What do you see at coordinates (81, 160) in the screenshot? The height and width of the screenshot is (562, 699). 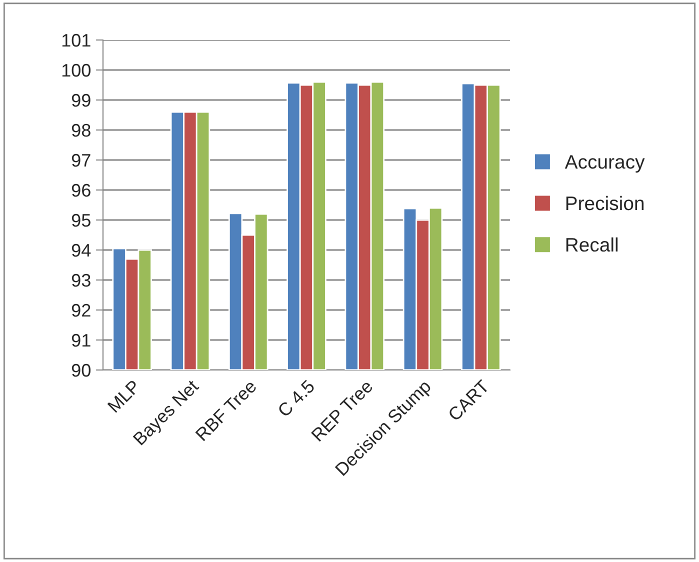 I see `y-tick-label: 97` at bounding box center [81, 160].